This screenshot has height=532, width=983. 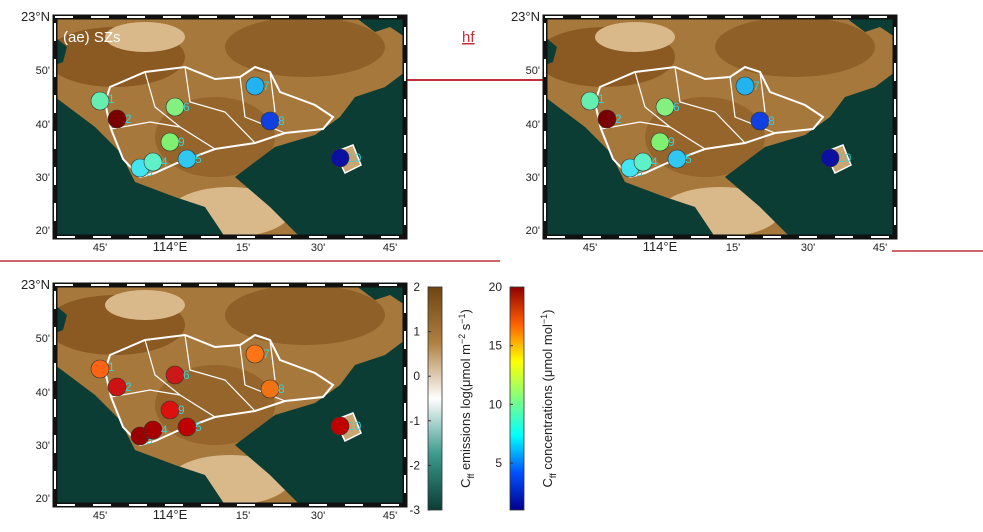 I want to click on label-part: C, so click(x=547, y=482).